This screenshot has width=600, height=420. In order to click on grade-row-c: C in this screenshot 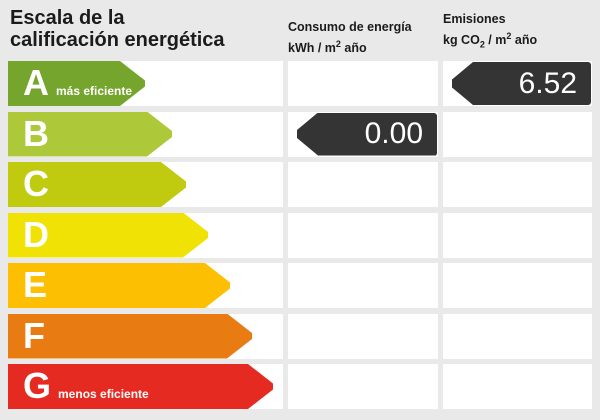, I will do `click(300, 184)`.